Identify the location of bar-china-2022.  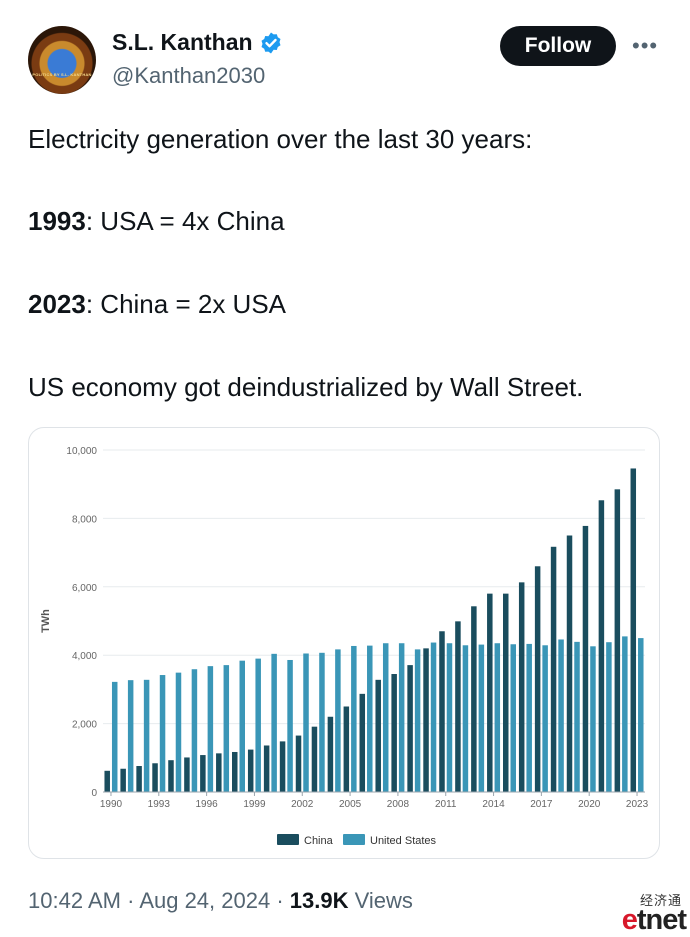
(617, 640).